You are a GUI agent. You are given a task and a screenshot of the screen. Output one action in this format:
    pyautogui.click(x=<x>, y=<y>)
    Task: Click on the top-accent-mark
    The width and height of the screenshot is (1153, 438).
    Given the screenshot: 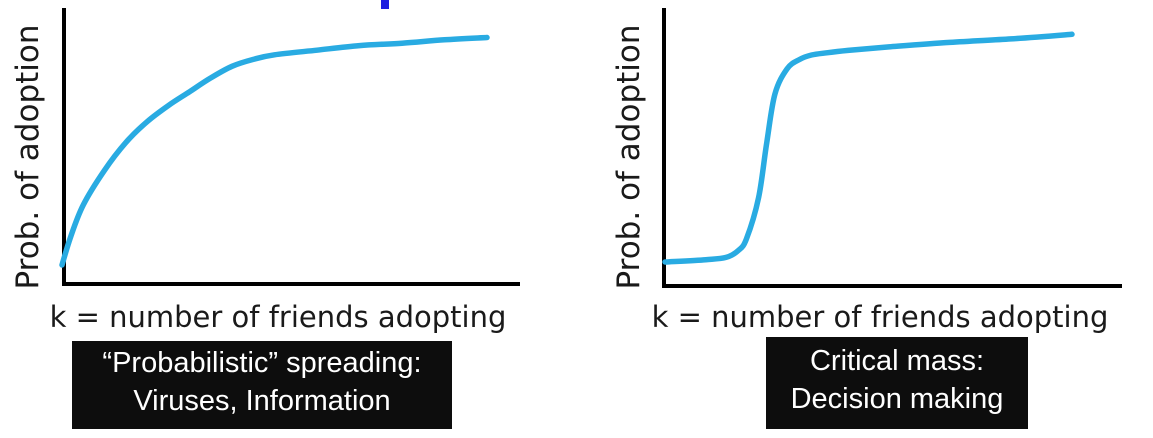 What is the action you would take?
    pyautogui.click(x=385, y=4)
    